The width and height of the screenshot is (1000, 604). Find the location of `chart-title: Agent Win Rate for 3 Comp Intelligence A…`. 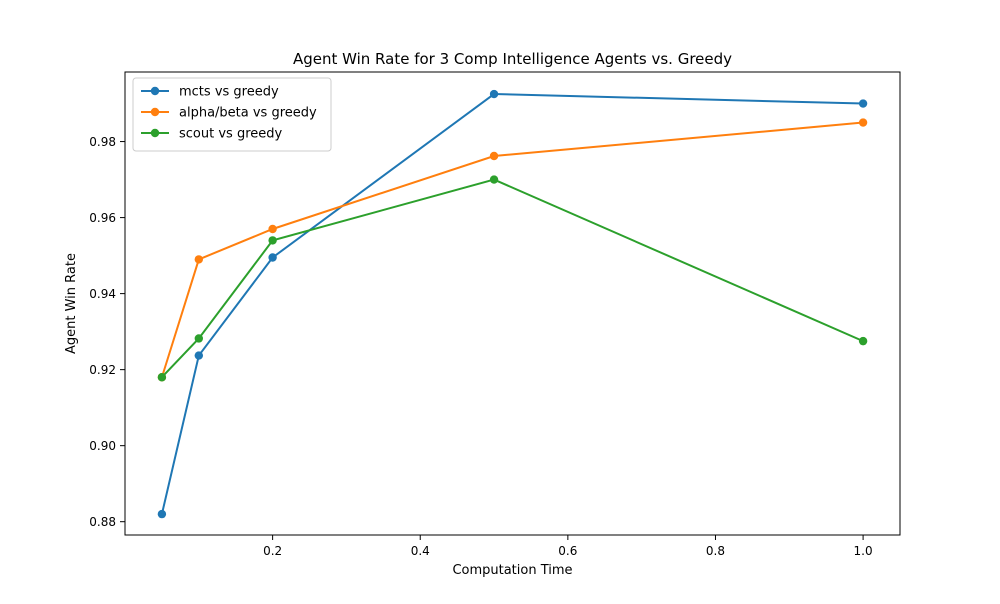

chart-title: Agent Win Rate for 3 Comp Intelligence A… is located at coordinates (512, 59).